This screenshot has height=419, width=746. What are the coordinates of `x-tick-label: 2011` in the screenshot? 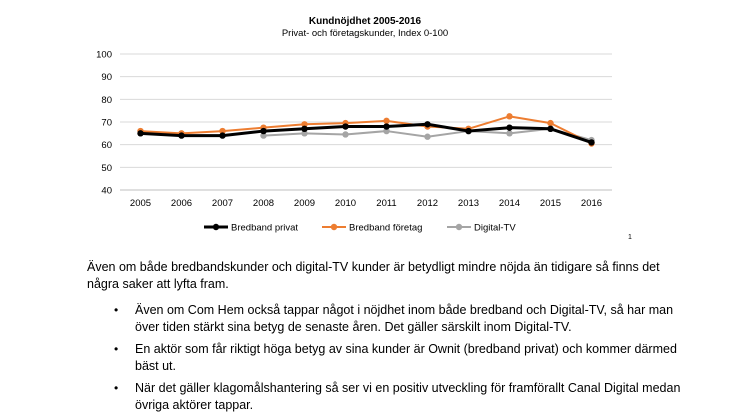 It's located at (386, 203).